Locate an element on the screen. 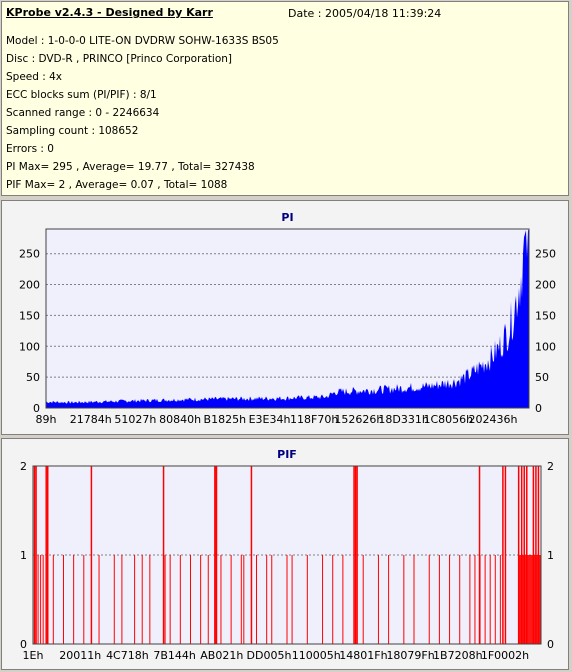 This screenshot has width=572, height=672. info-errors: Errors : 0 is located at coordinates (30, 149).